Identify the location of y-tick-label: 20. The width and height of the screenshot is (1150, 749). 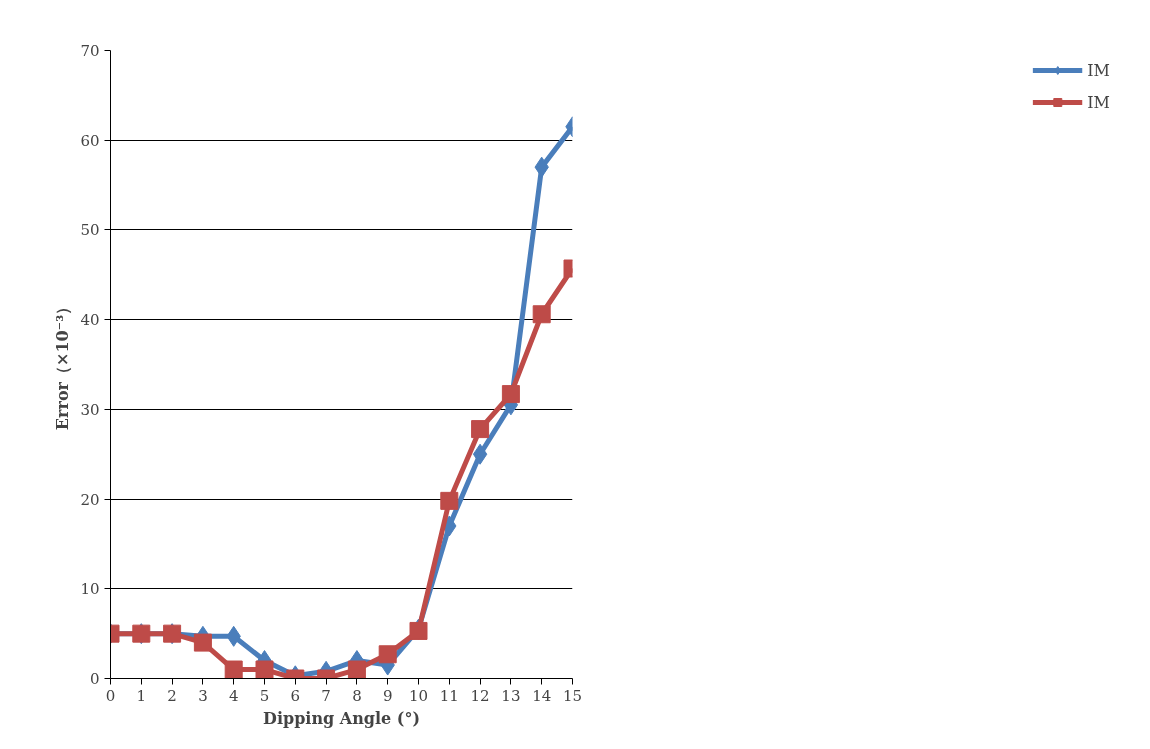
(90, 499).